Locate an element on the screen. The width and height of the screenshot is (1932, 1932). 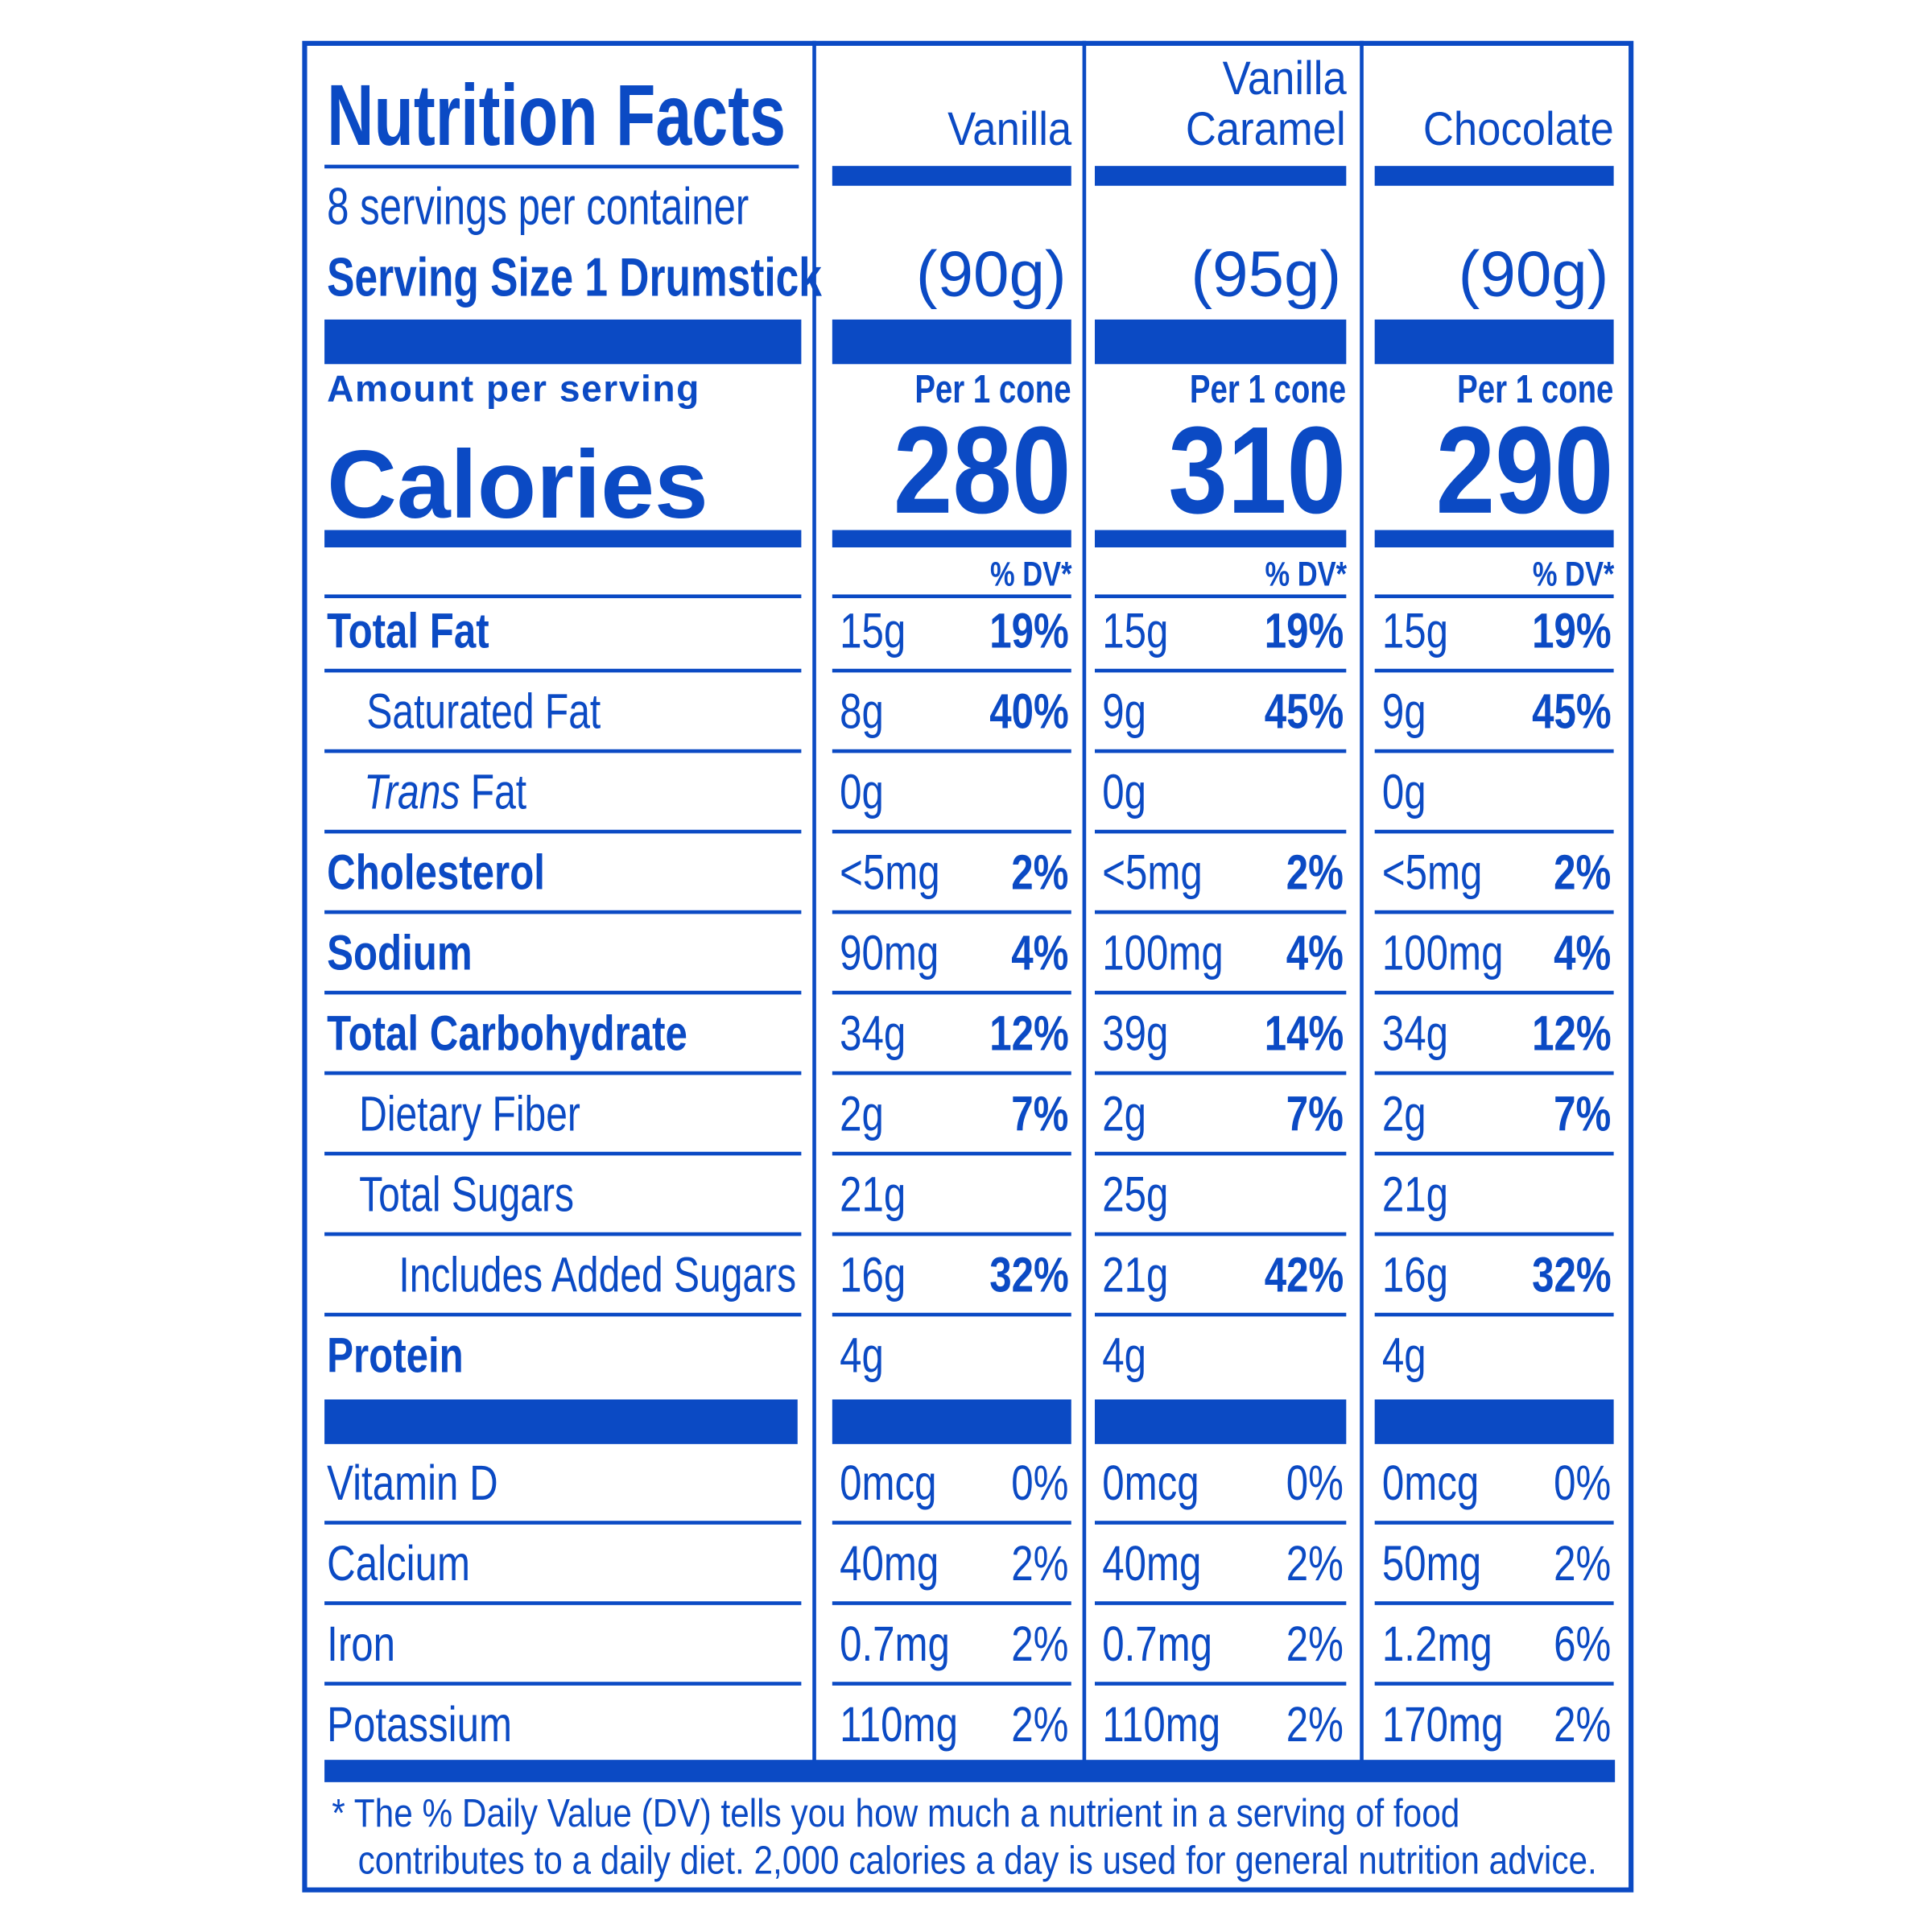
nutrient-amount: 16g is located at coordinates (1415, 1275).